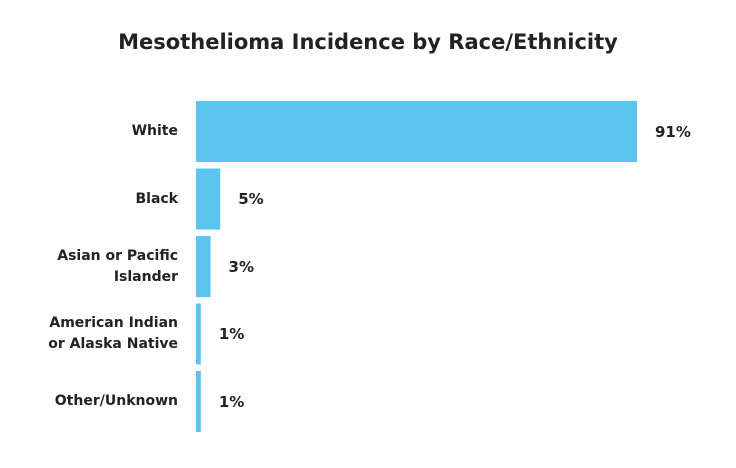  Describe the element at coordinates (673, 131) in the screenshot. I see `value-label: 91%` at that location.